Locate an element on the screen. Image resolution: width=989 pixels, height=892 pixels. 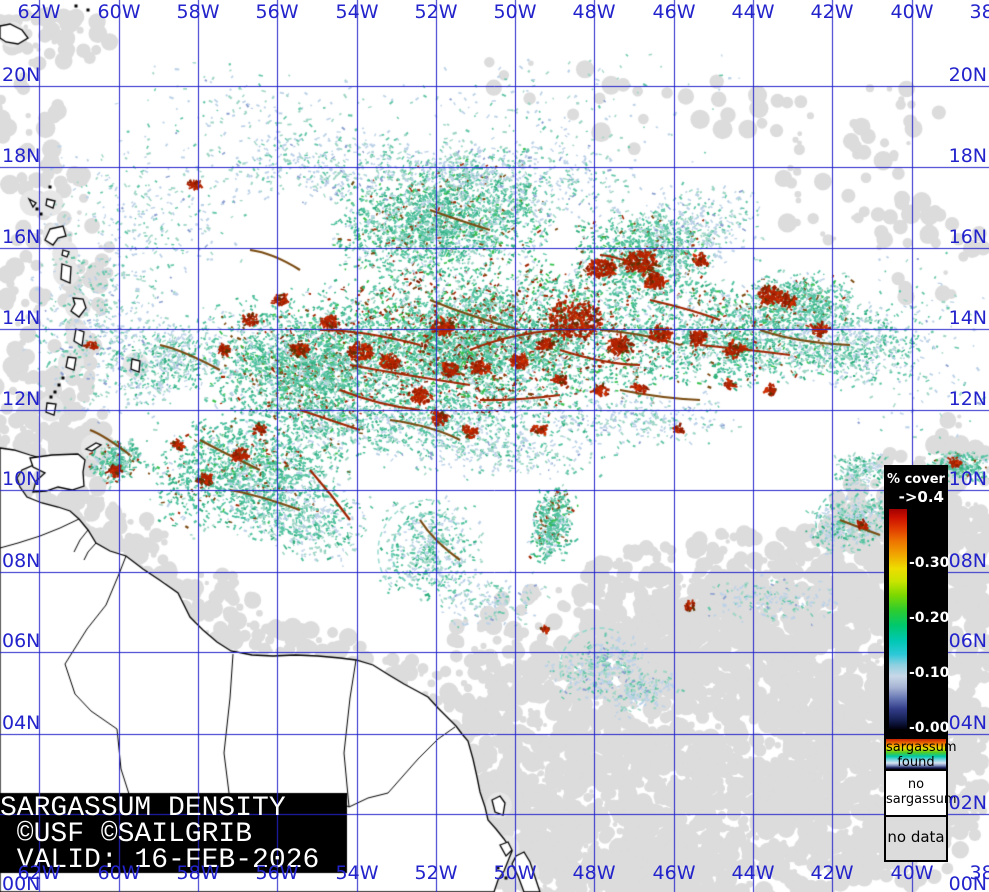
legend-sargassum-found: sargassum found is located at coordinates (920, 754).